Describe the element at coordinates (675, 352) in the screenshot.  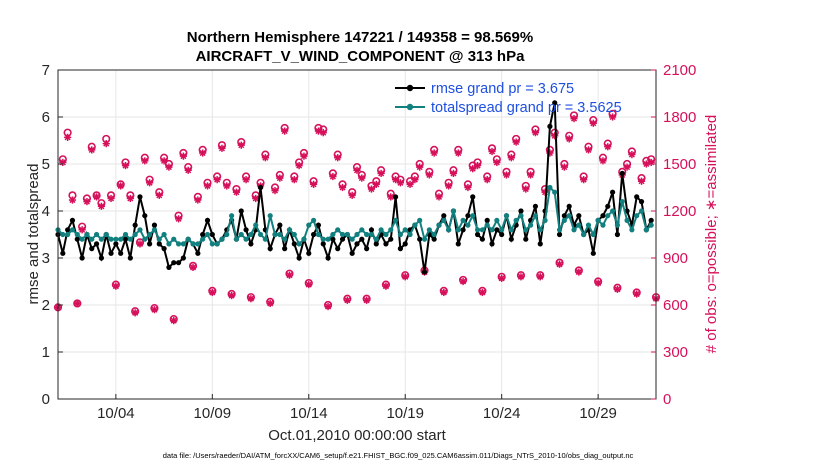
I see `y-right-tick-label: 300` at that location.